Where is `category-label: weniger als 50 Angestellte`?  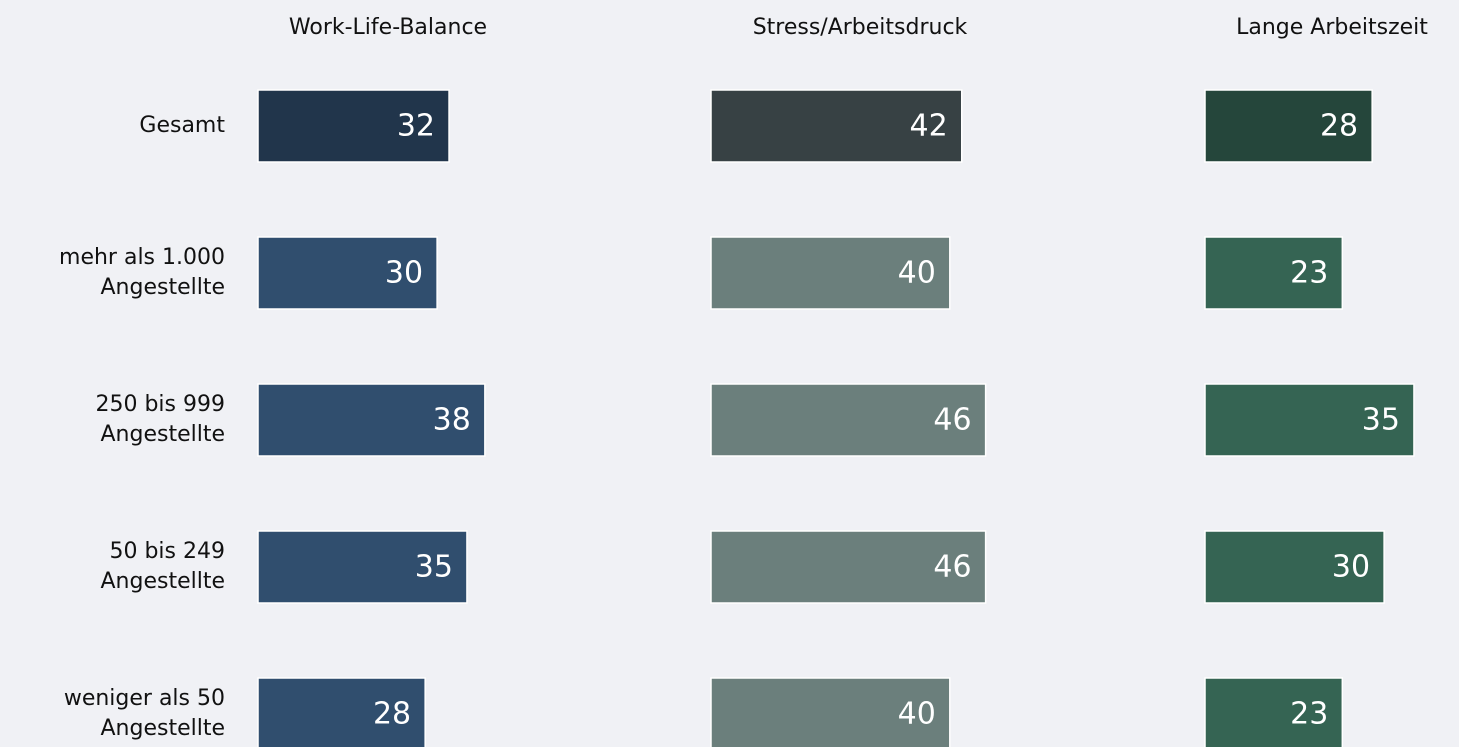 category-label: weniger als 50 Angestellte is located at coordinates (144, 713).